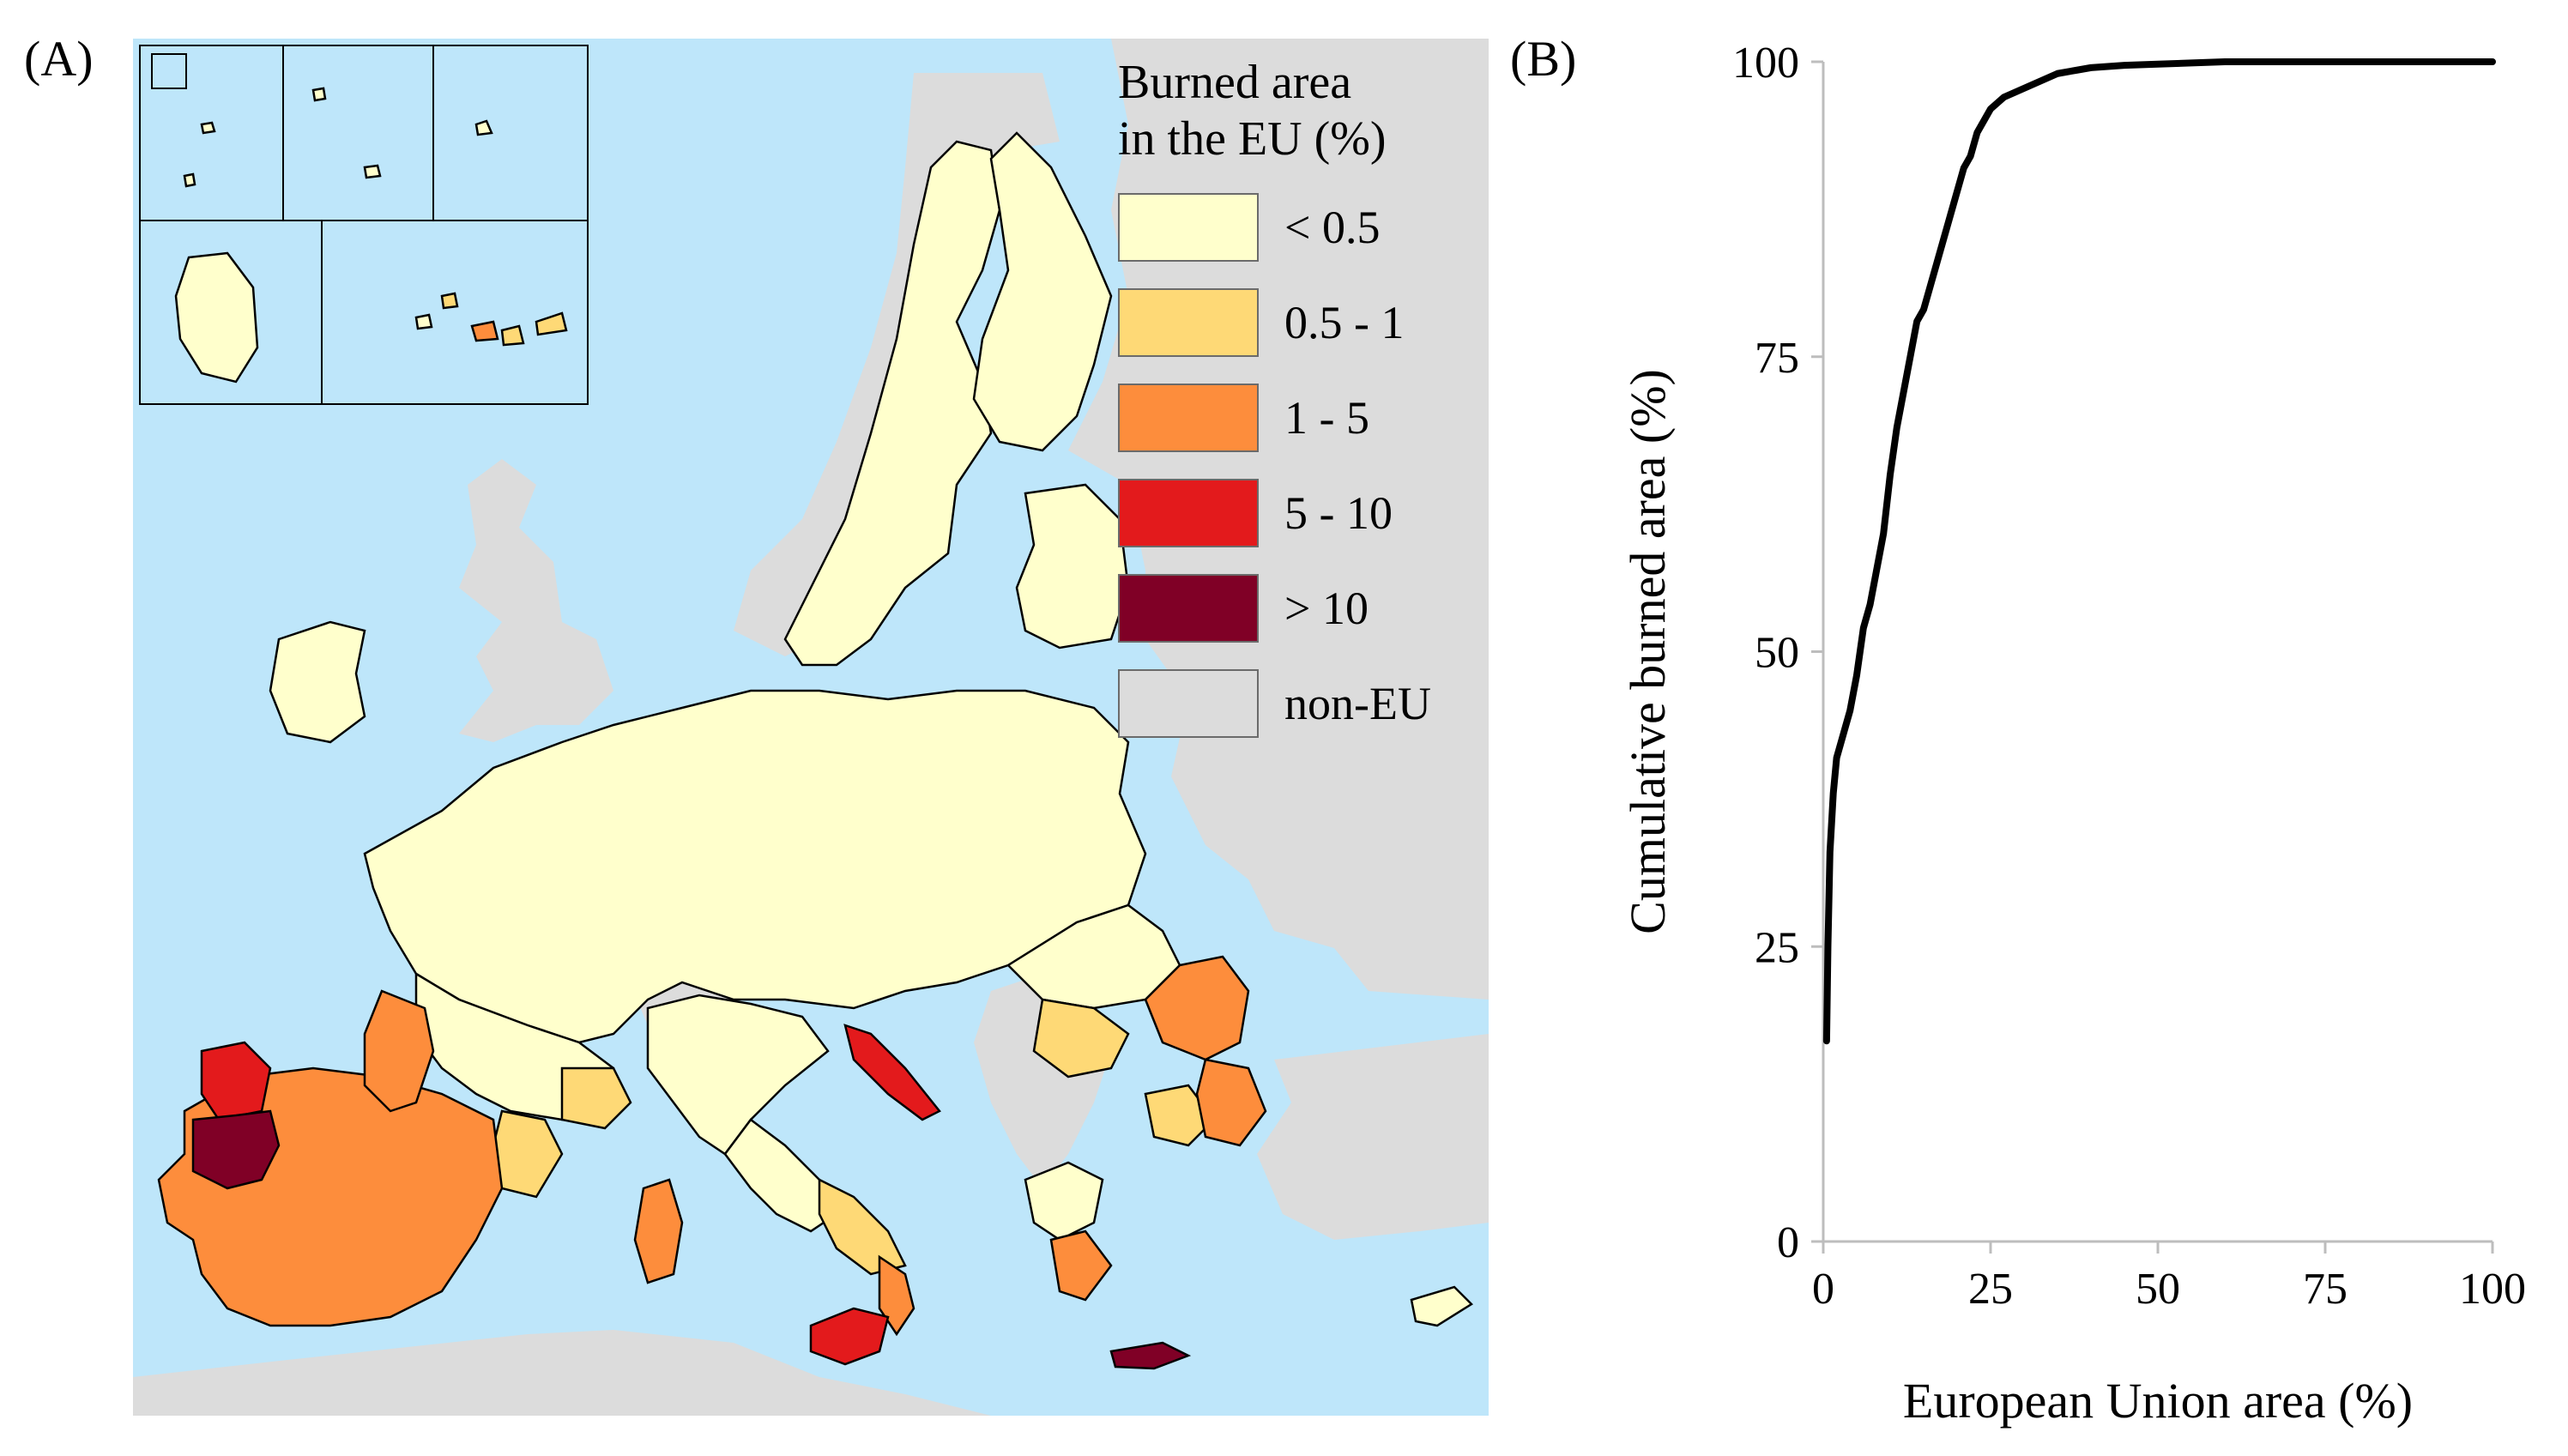  I want to click on y-axis-title: Cumulative burned area (%), so click(1648, 652).